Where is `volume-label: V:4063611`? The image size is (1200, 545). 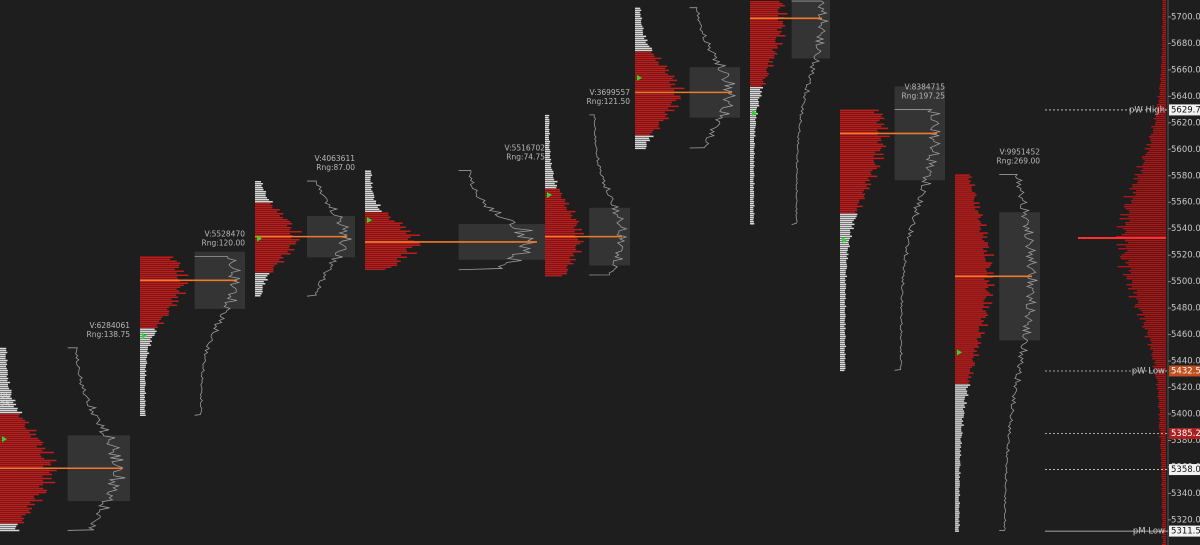
volume-label: V:4063611 is located at coordinates (335, 158).